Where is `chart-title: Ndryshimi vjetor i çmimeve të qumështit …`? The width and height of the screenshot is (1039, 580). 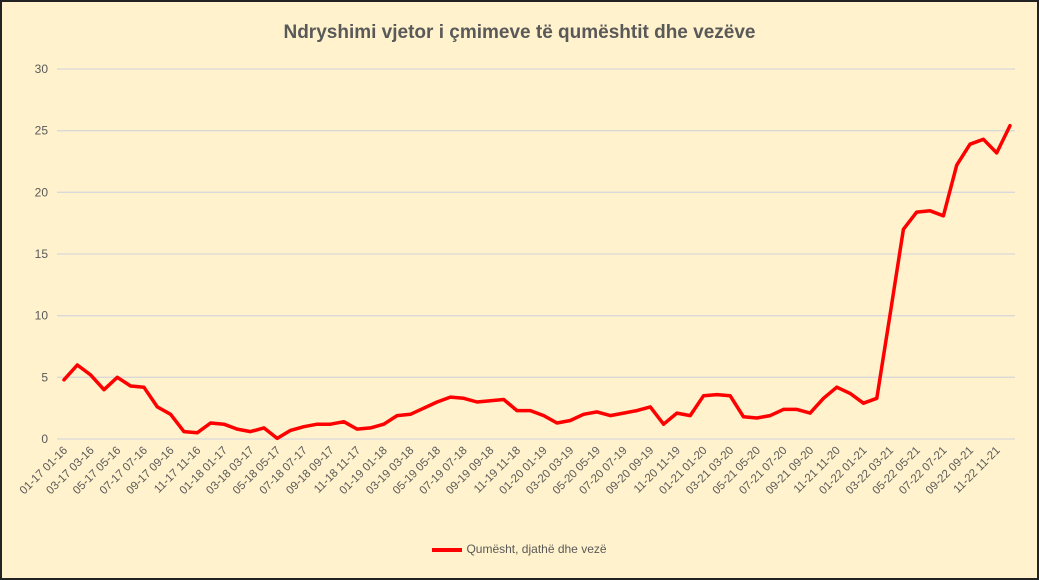
chart-title: Ndryshimi vjetor i çmimeve të qumështit … is located at coordinates (519, 32).